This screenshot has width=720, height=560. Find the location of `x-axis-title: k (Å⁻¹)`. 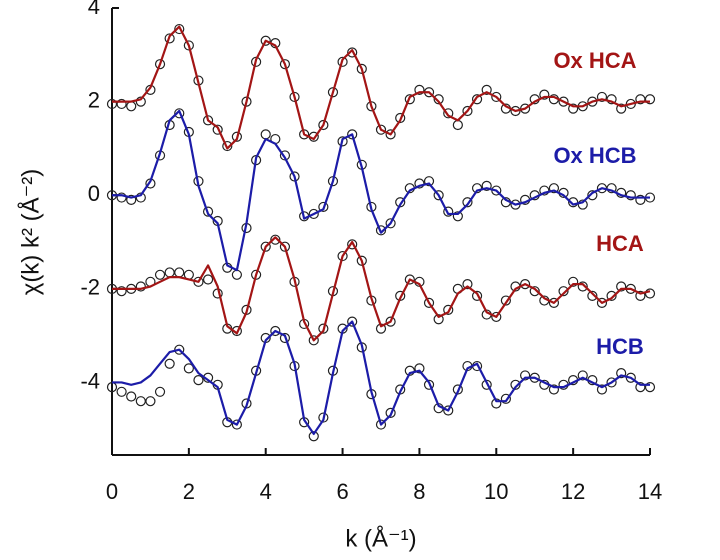

x-axis-title: k (Å⁻¹) is located at coordinates (380, 538).